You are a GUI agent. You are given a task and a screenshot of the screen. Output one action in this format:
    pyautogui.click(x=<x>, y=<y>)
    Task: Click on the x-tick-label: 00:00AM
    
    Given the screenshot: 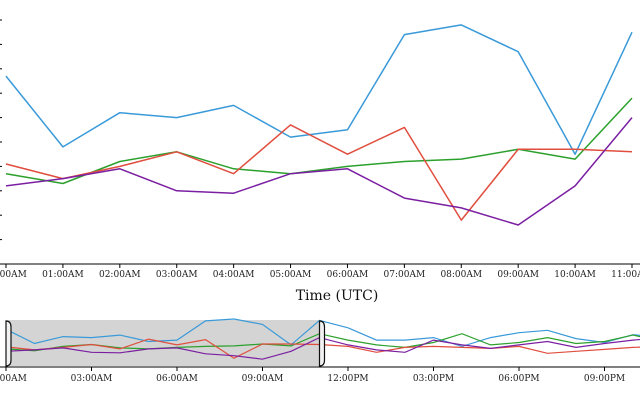 What is the action you would take?
    pyautogui.click(x=13, y=275)
    